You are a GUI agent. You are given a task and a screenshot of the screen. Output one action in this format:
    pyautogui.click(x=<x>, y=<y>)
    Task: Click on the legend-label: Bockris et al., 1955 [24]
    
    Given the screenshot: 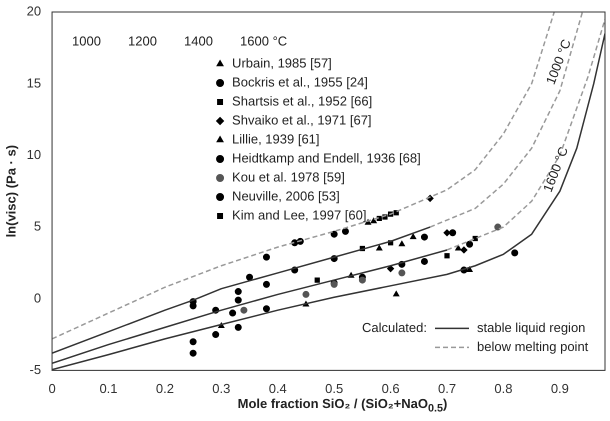 What is the action you would take?
    pyautogui.click(x=300, y=82)
    